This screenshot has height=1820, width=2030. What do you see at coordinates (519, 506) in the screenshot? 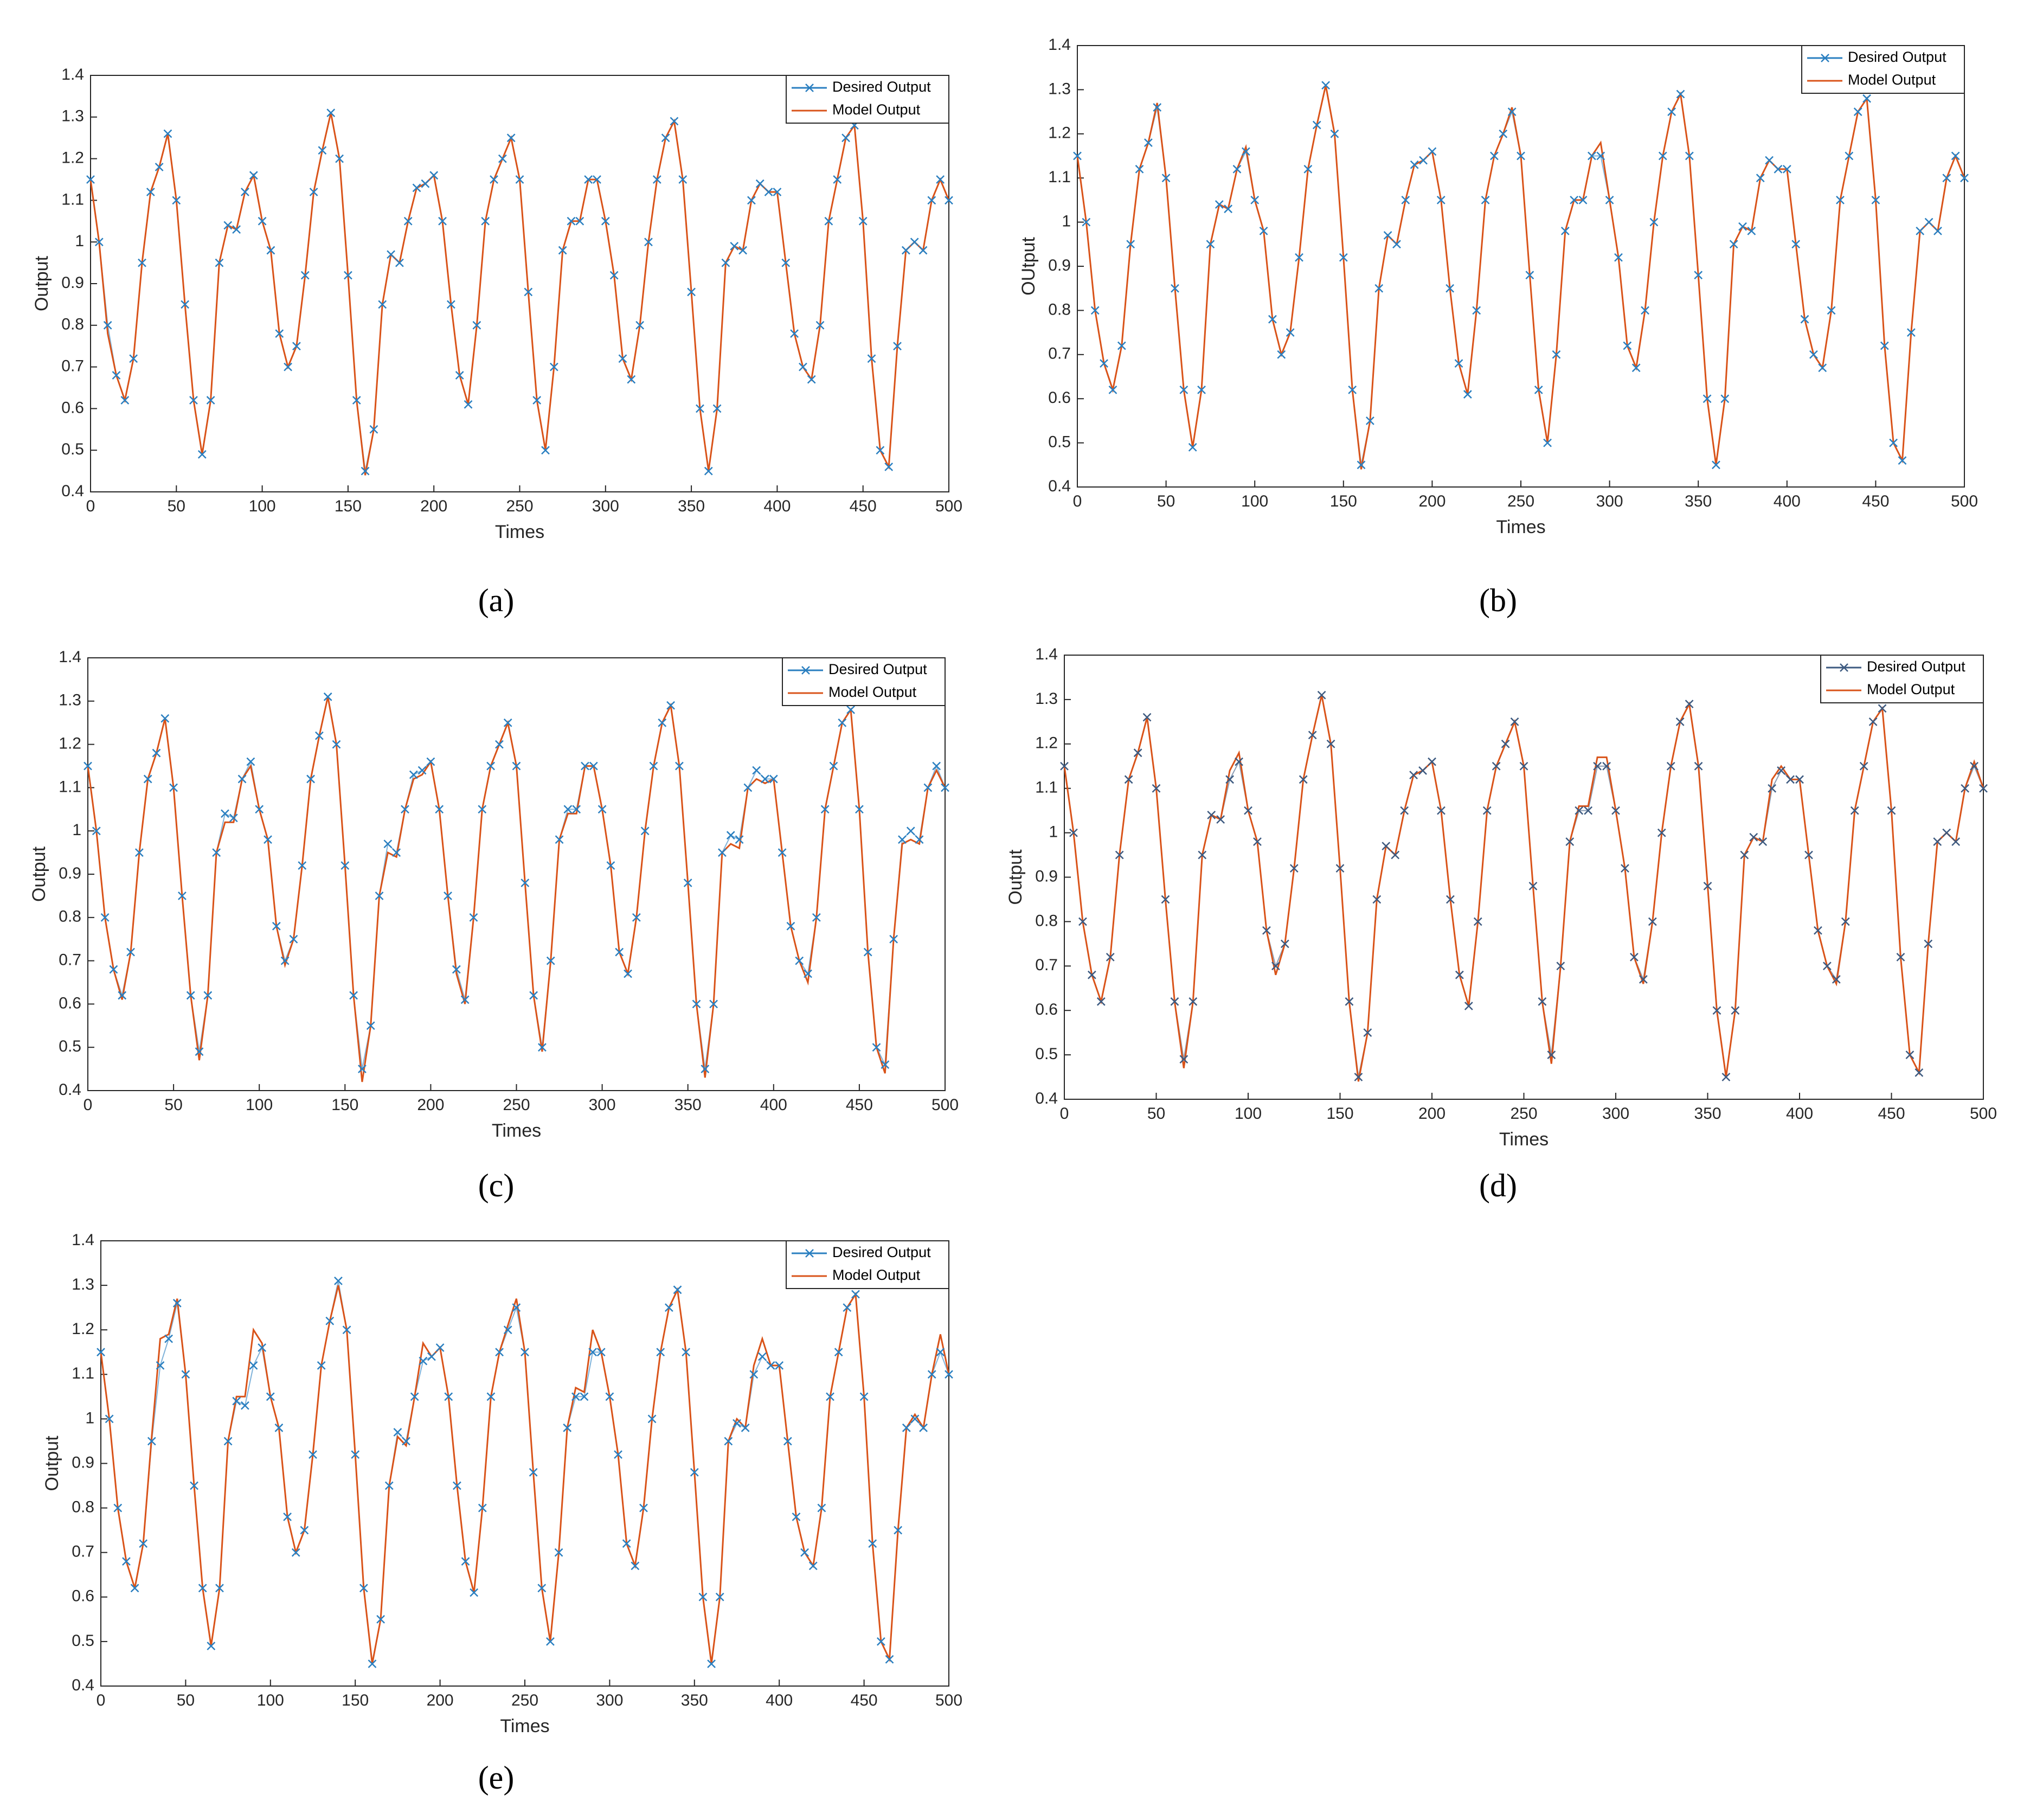
I see `x-tick-label: 250` at bounding box center [519, 506].